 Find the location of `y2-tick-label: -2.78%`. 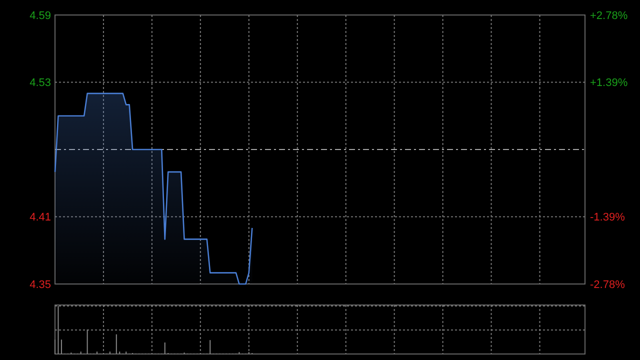

y2-tick-label: -2.78% is located at coordinates (608, 284).